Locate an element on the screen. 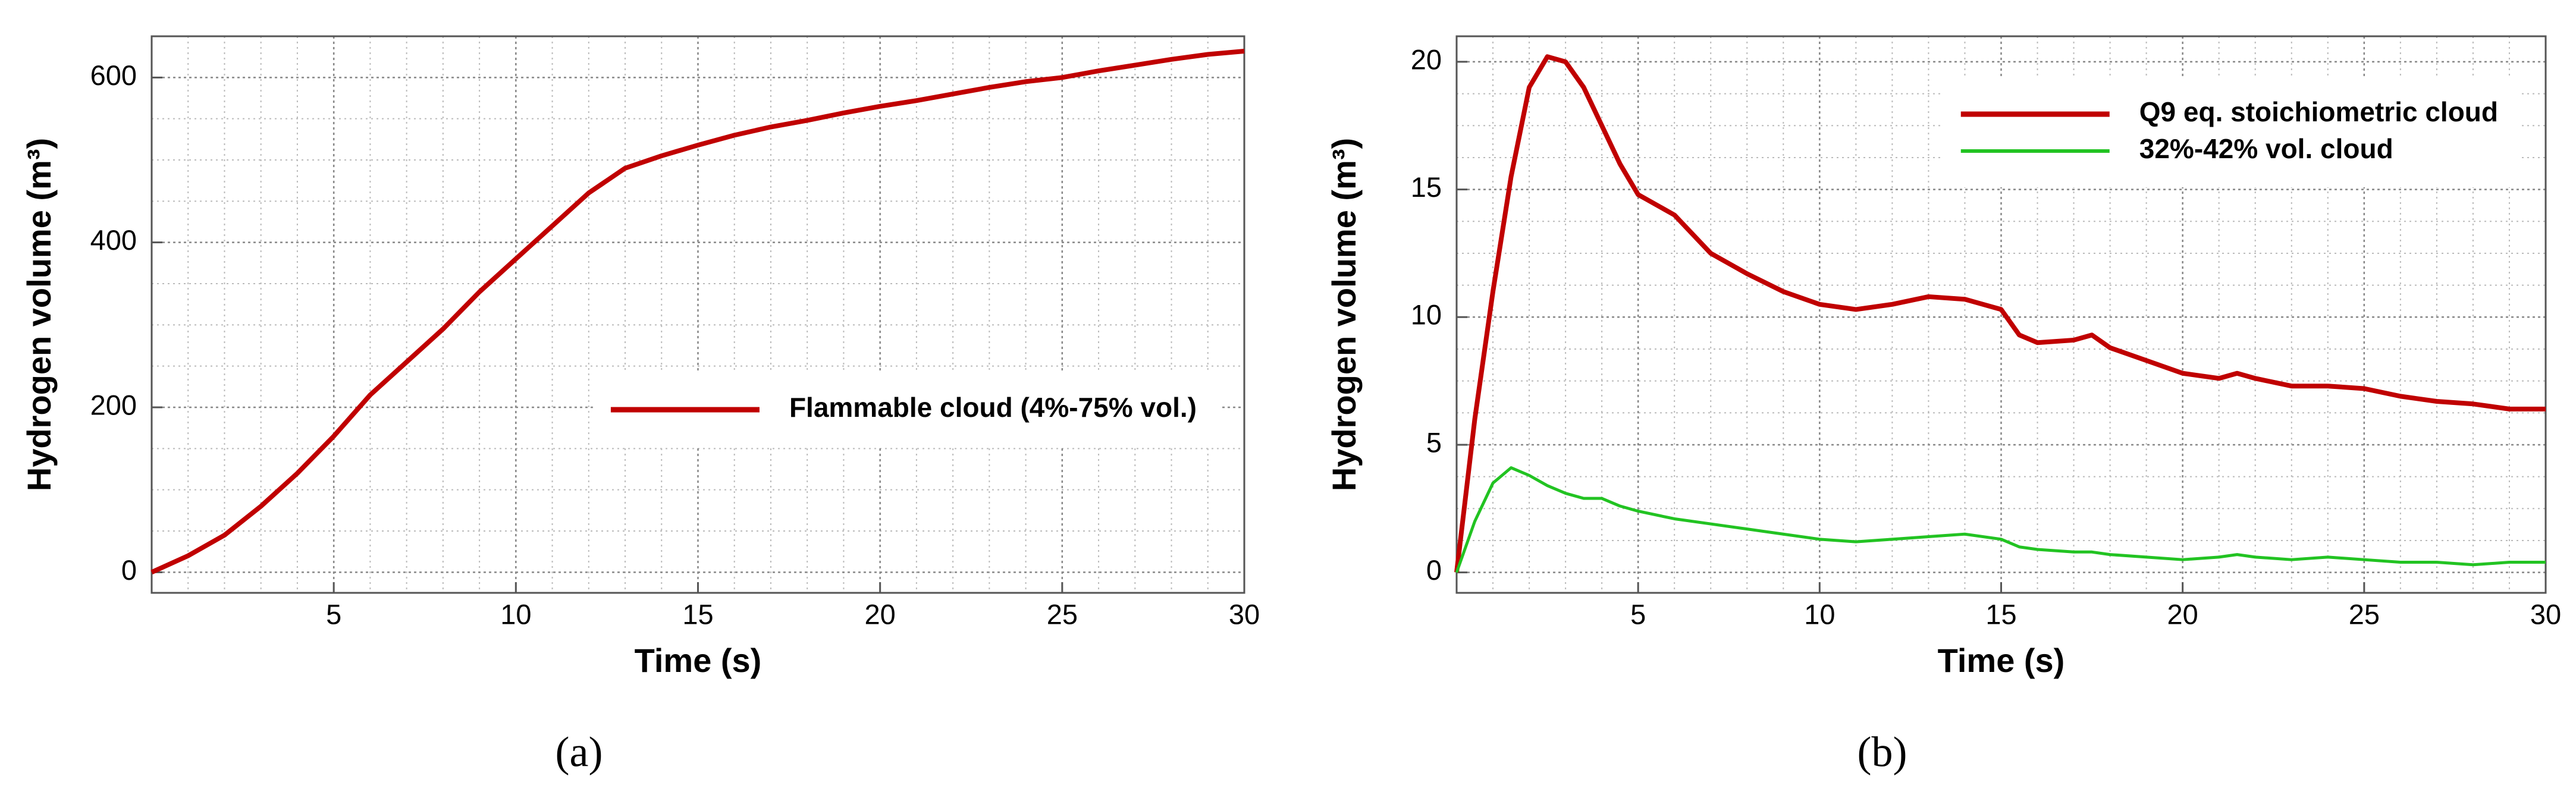 The width and height of the screenshot is (2576, 798). legend-box is located at coordinates (2232, 132).